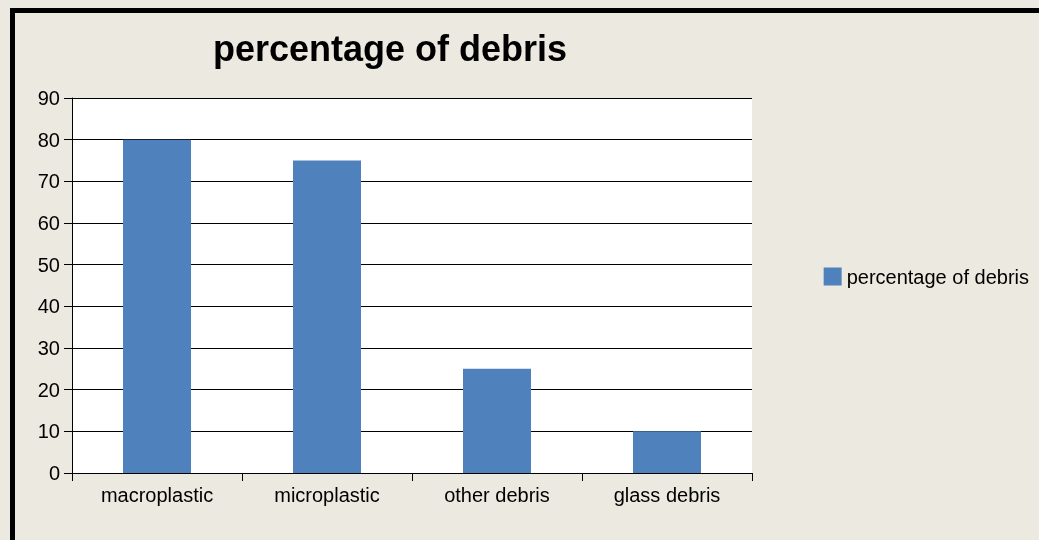 The width and height of the screenshot is (1039, 540). What do you see at coordinates (157, 495) in the screenshot?
I see `x-tick-label: macroplastic` at bounding box center [157, 495].